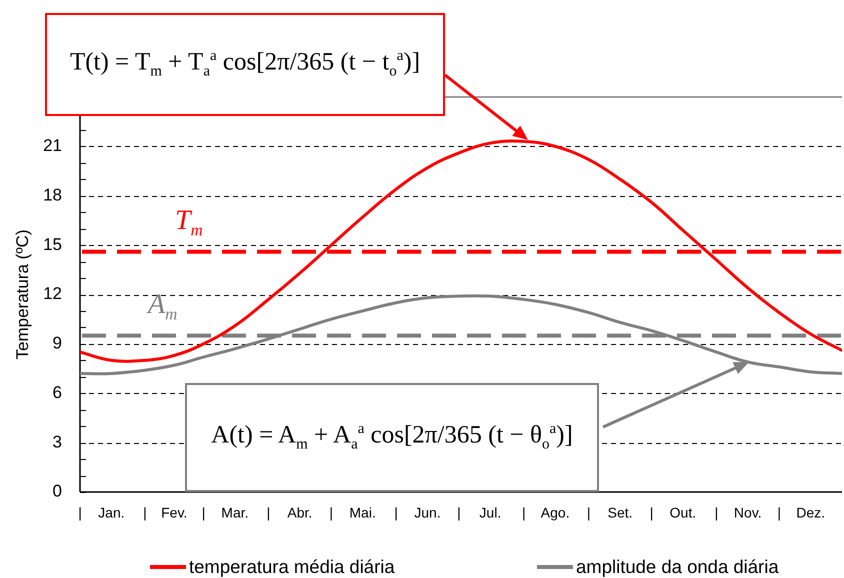 The width and height of the screenshot is (844, 578). I want to click on y-tick-label: 18, so click(52, 194).